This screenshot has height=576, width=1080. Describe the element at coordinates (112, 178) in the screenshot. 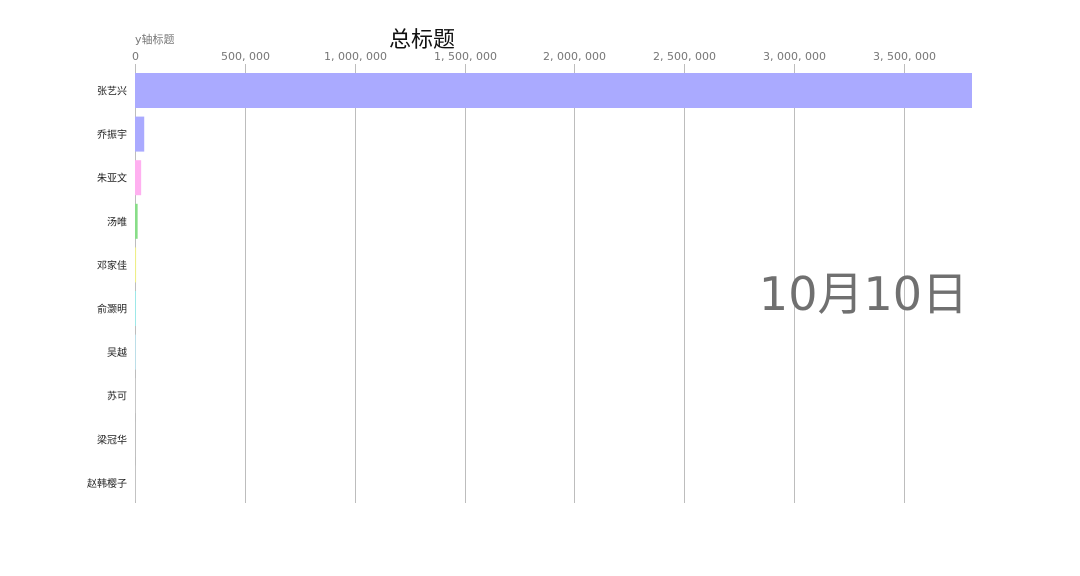

I see `category-label: 朱亚文` at that location.